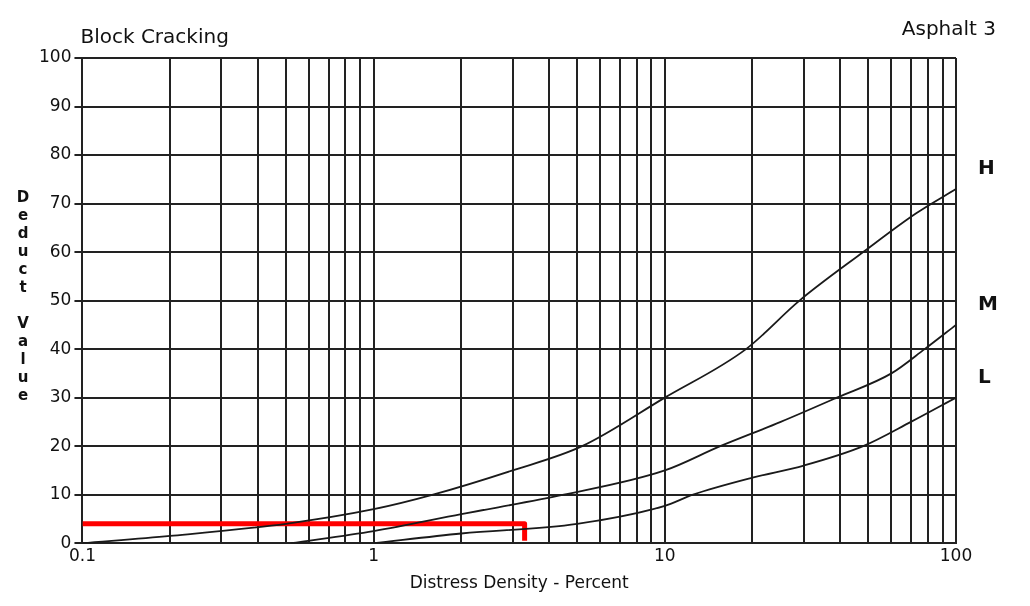 This screenshot has height=606, width=1030. Describe the element at coordinates (55, 56) in the screenshot. I see `y-tick-label: 100` at that location.